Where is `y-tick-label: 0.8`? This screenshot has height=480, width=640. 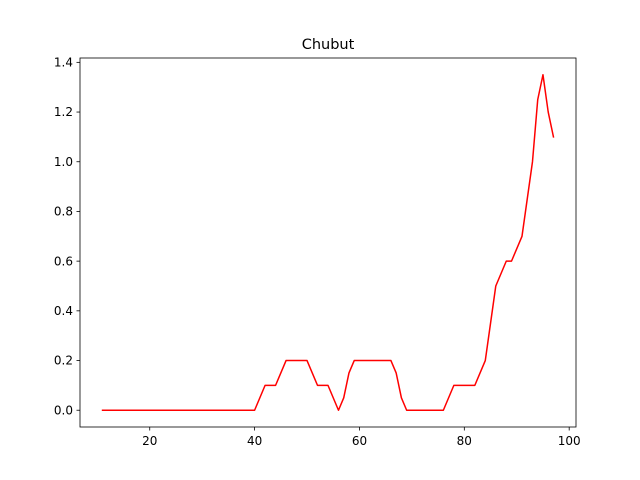 y-tick-label: 0.8 is located at coordinates (63, 212).